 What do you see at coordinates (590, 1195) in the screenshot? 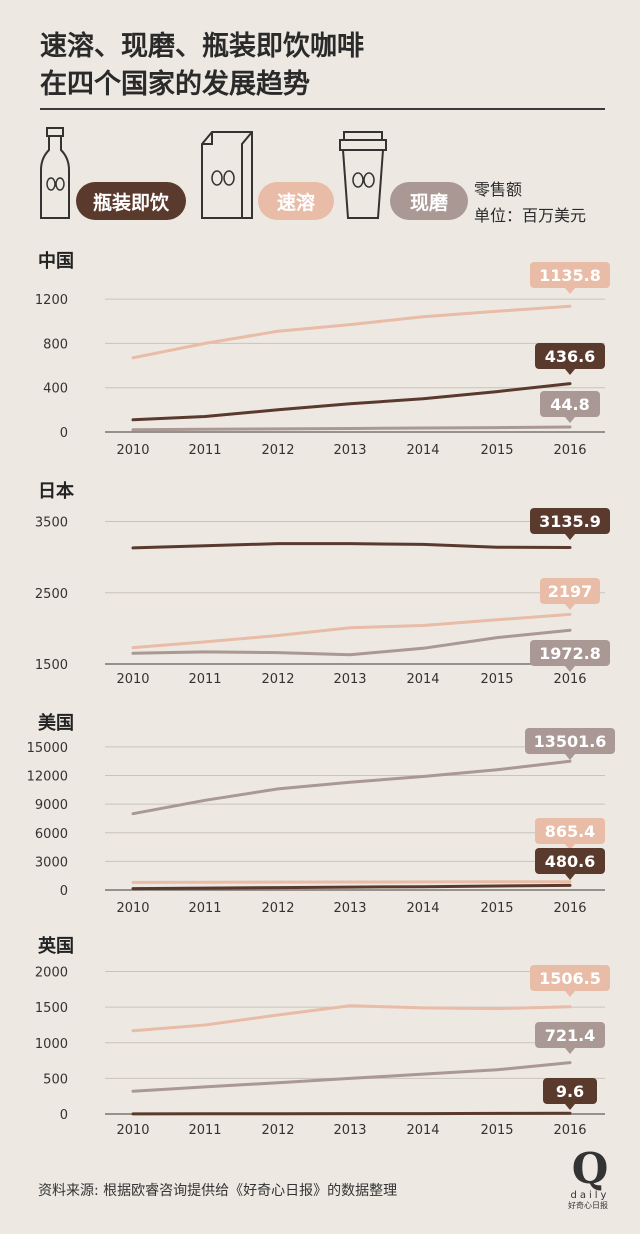
I see `logo-word: daily` at bounding box center [590, 1195].